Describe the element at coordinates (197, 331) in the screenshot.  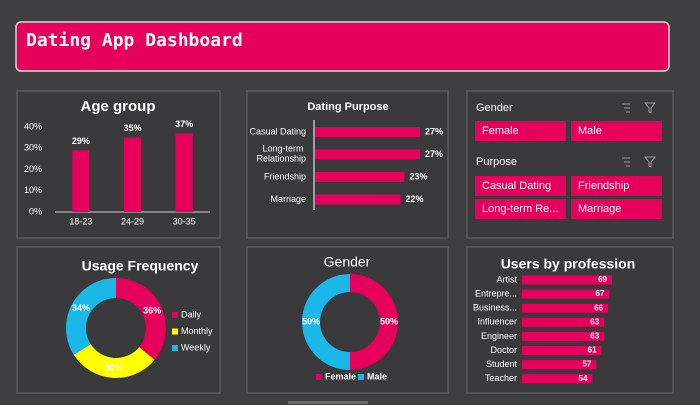
I see `legend-label: Monthly` at that location.